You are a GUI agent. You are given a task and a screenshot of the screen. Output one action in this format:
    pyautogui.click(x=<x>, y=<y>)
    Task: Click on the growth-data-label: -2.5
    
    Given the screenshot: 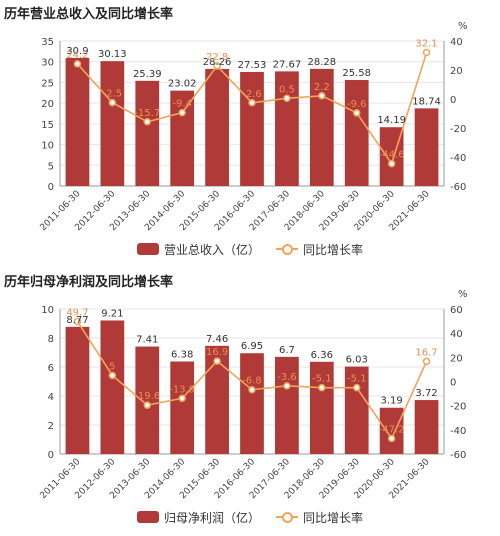 What is the action you would take?
    pyautogui.click(x=113, y=94)
    